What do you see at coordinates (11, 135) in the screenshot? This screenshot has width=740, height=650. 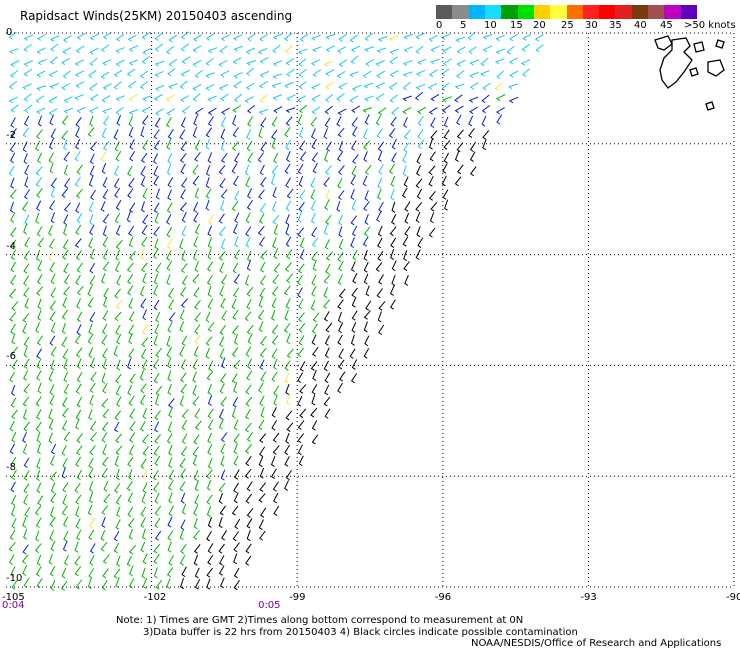 I see `latitude-tick-label: -2` at bounding box center [11, 135].